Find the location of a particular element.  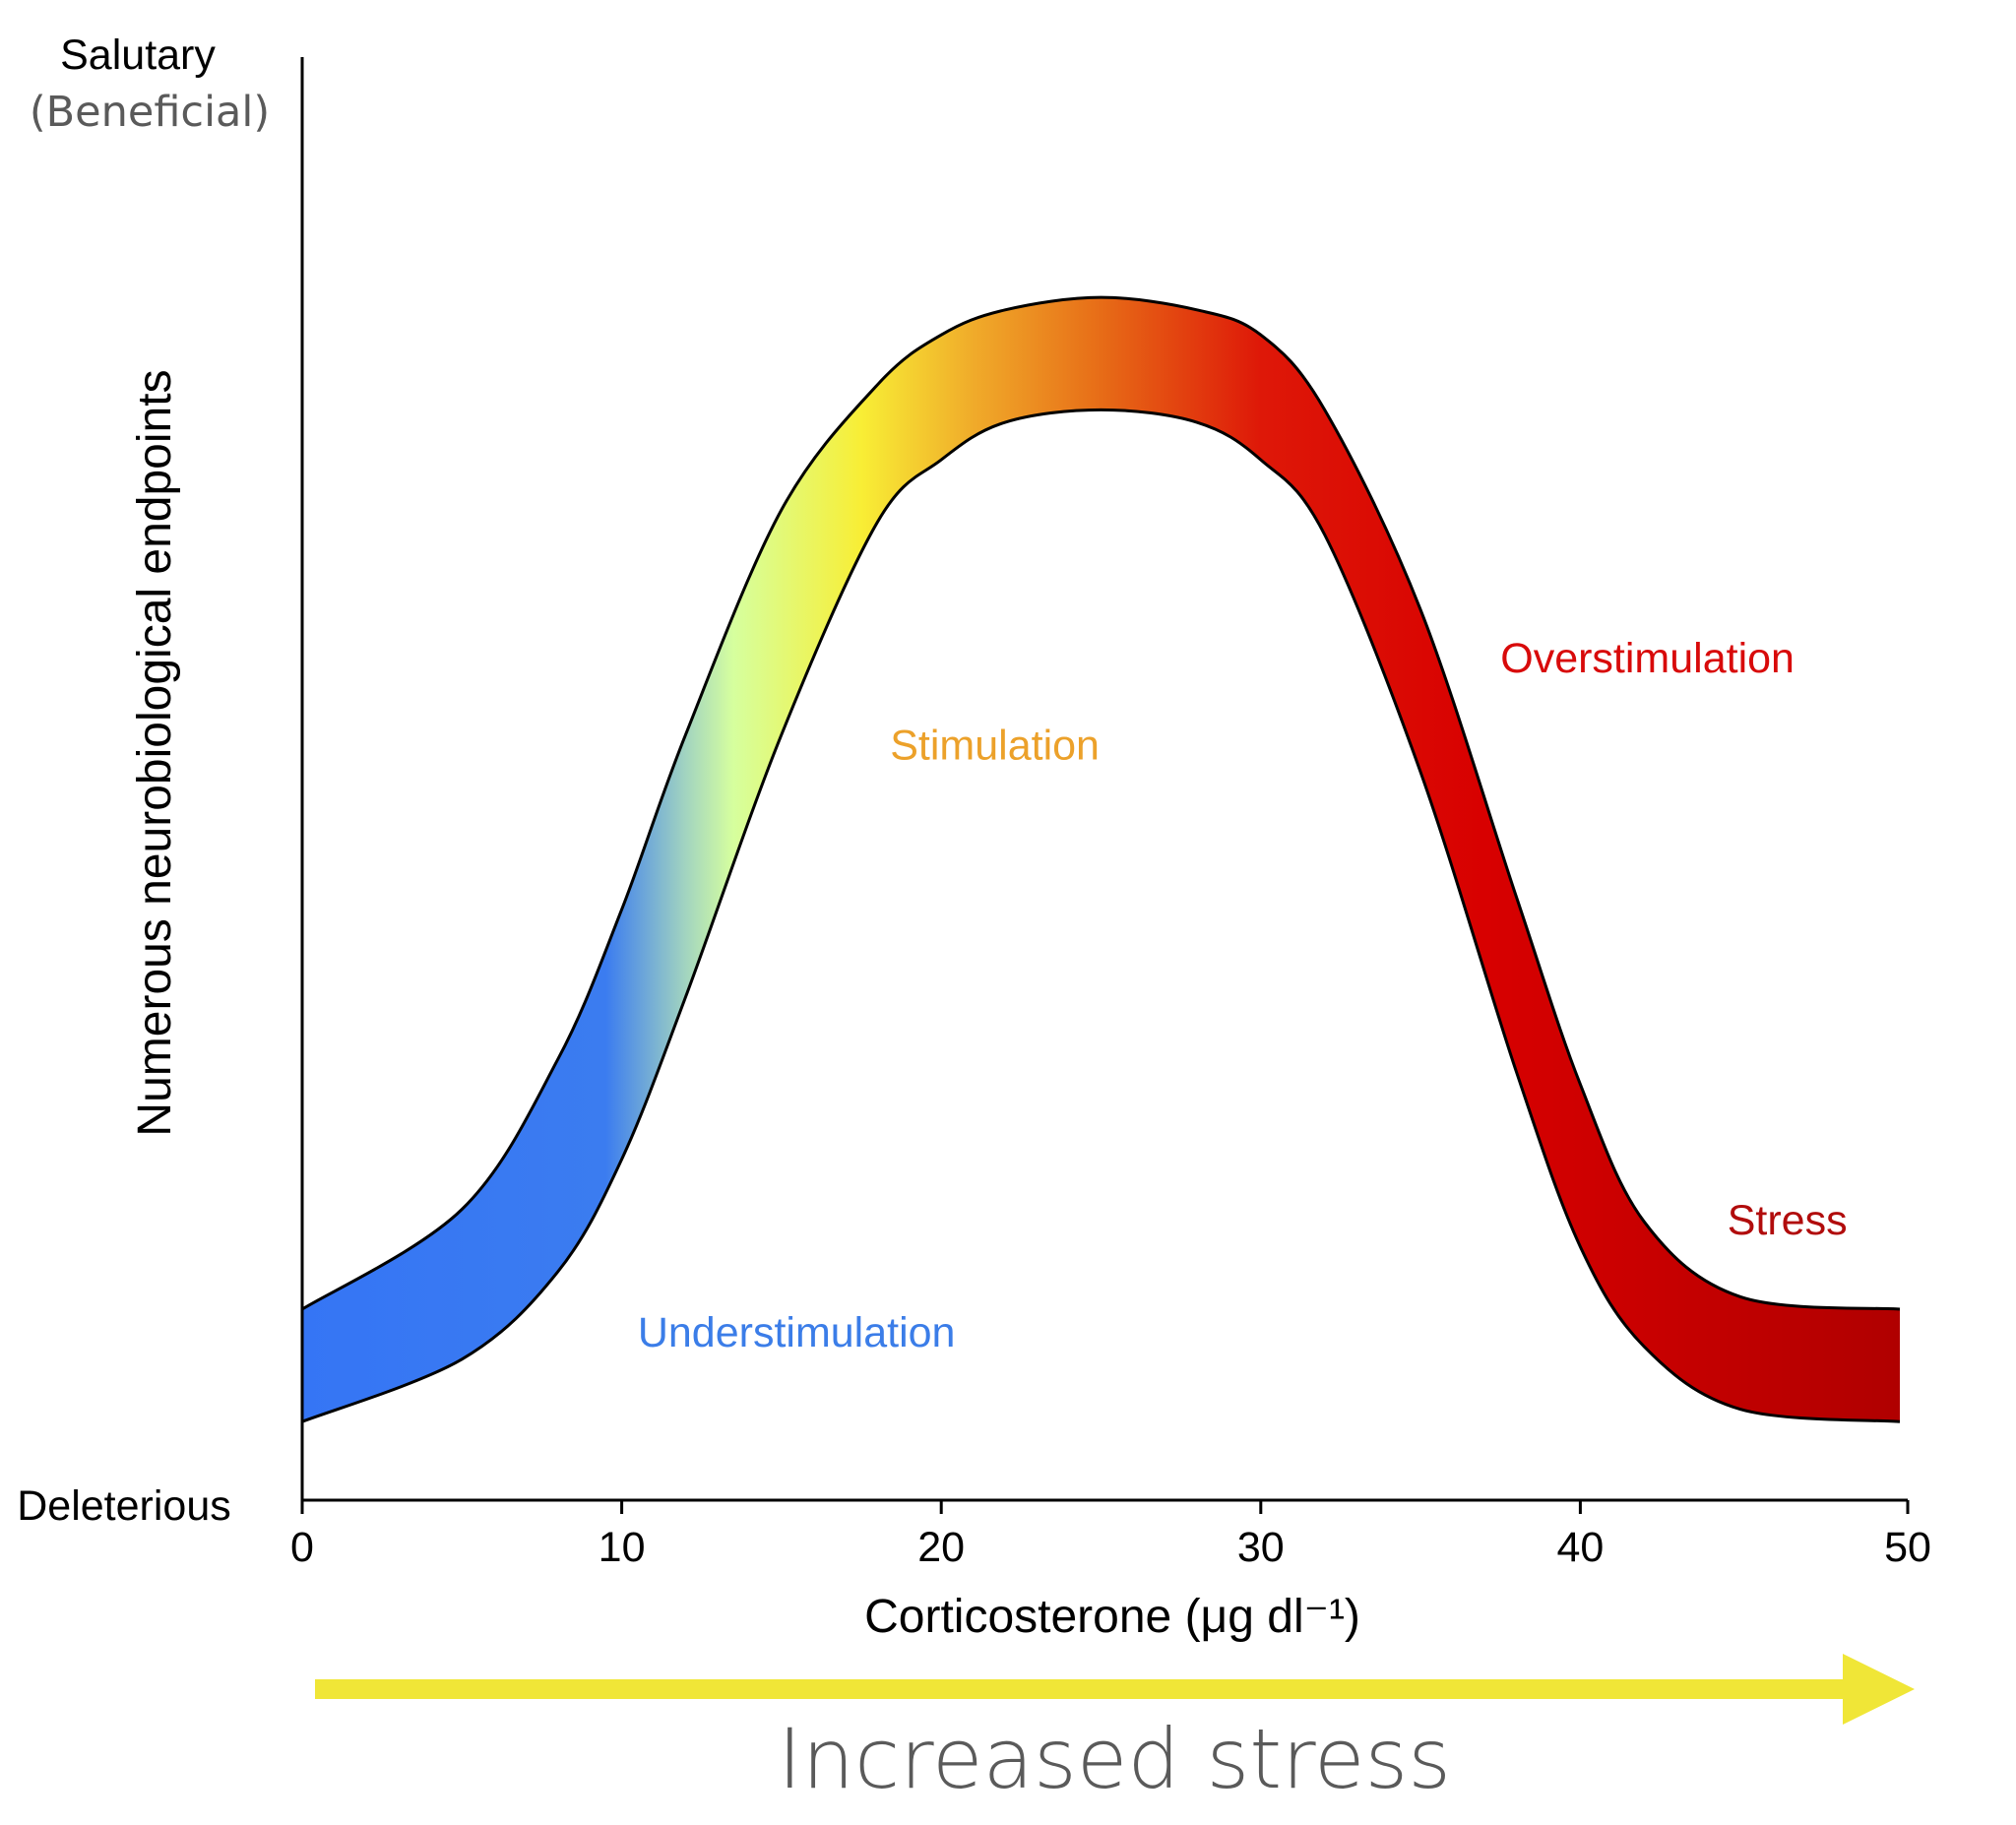

x-tick-label: 40 is located at coordinates (1580, 1547).